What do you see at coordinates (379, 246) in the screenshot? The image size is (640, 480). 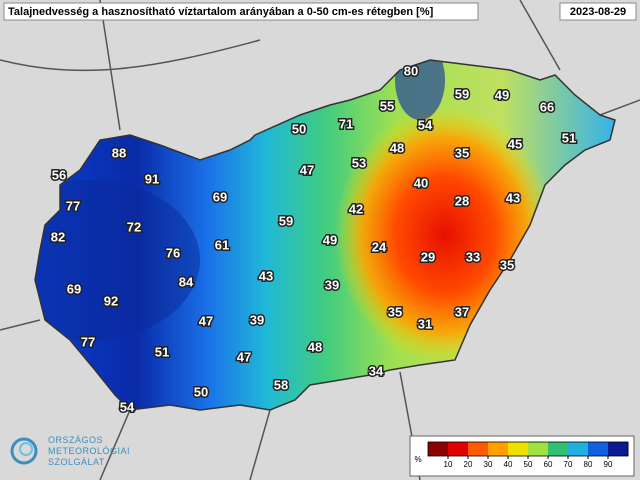 I see `station-value: 24` at bounding box center [379, 246].